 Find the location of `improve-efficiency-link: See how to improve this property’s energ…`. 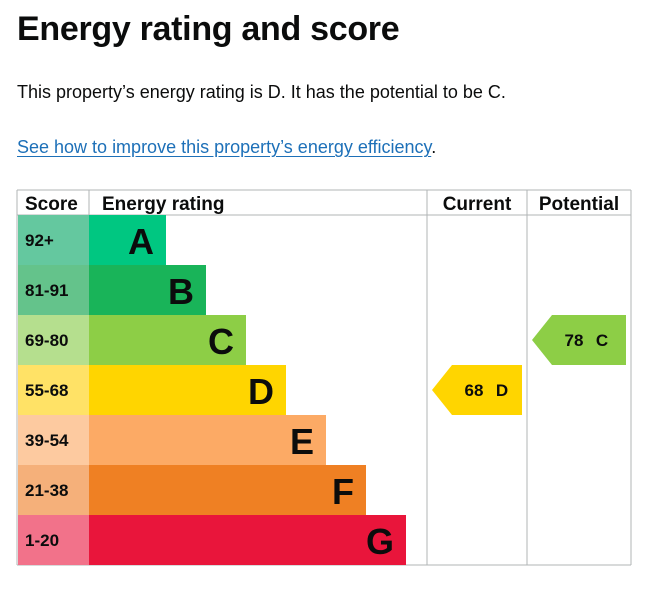

improve-efficiency-link: See how to improve this property’s energ… is located at coordinates (224, 147).